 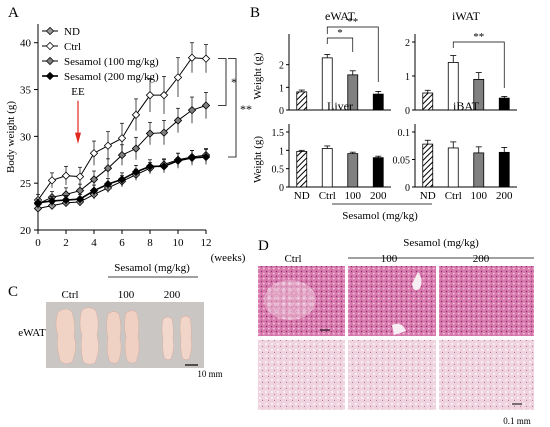 I want to click on histology-group-label: Sesamol (mg/kg), so click(x=441, y=243).